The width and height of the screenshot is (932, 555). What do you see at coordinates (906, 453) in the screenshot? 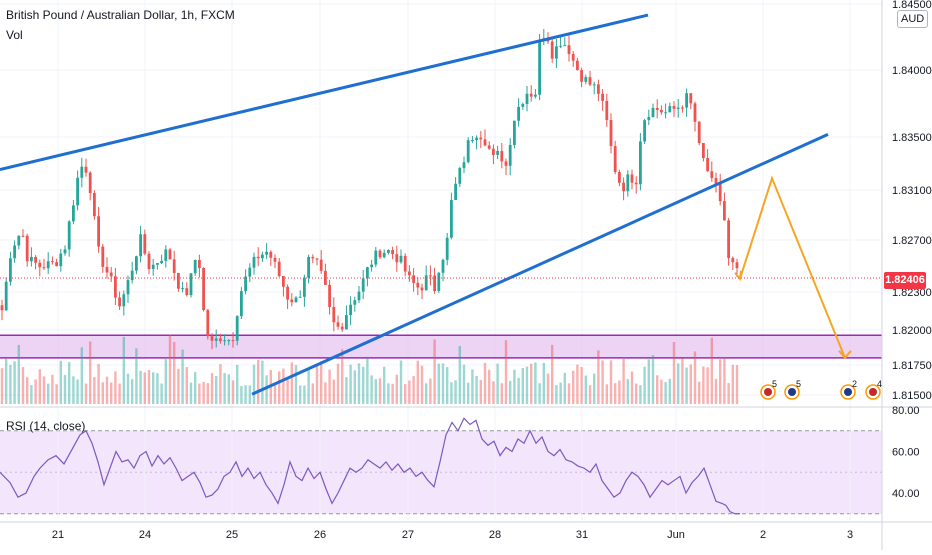
I see `rsi-tick-label: 60.00` at bounding box center [906, 453].